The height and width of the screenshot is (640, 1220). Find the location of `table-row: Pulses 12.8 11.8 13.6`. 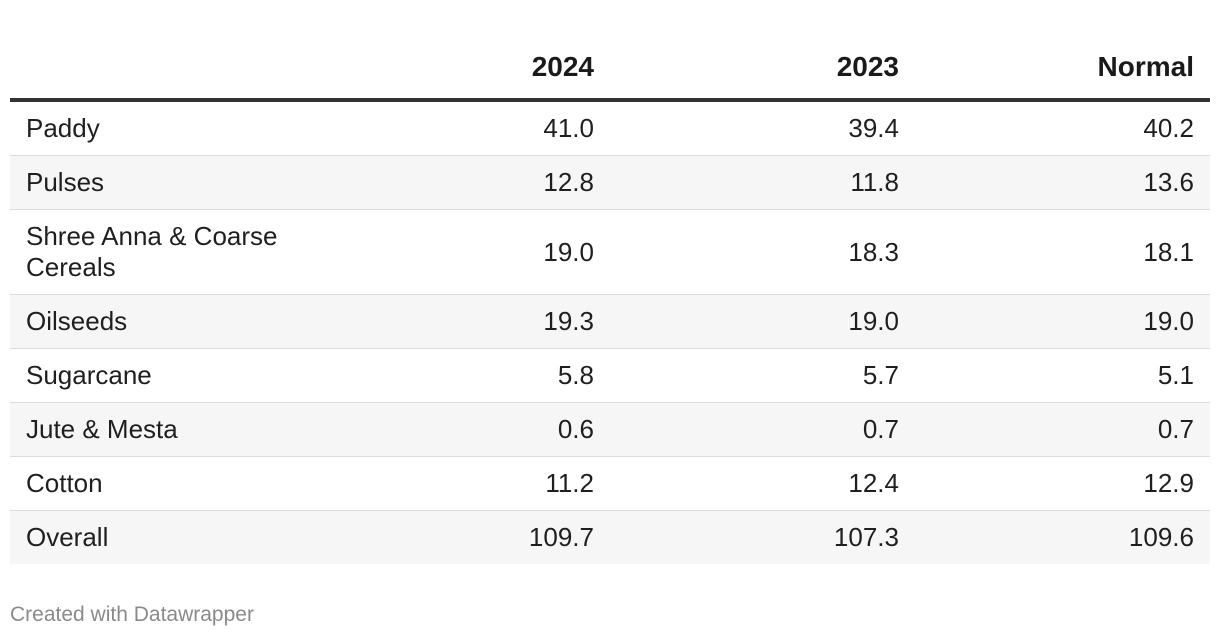

table-row: Pulses 12.8 11.8 13.6 is located at coordinates (610, 182).